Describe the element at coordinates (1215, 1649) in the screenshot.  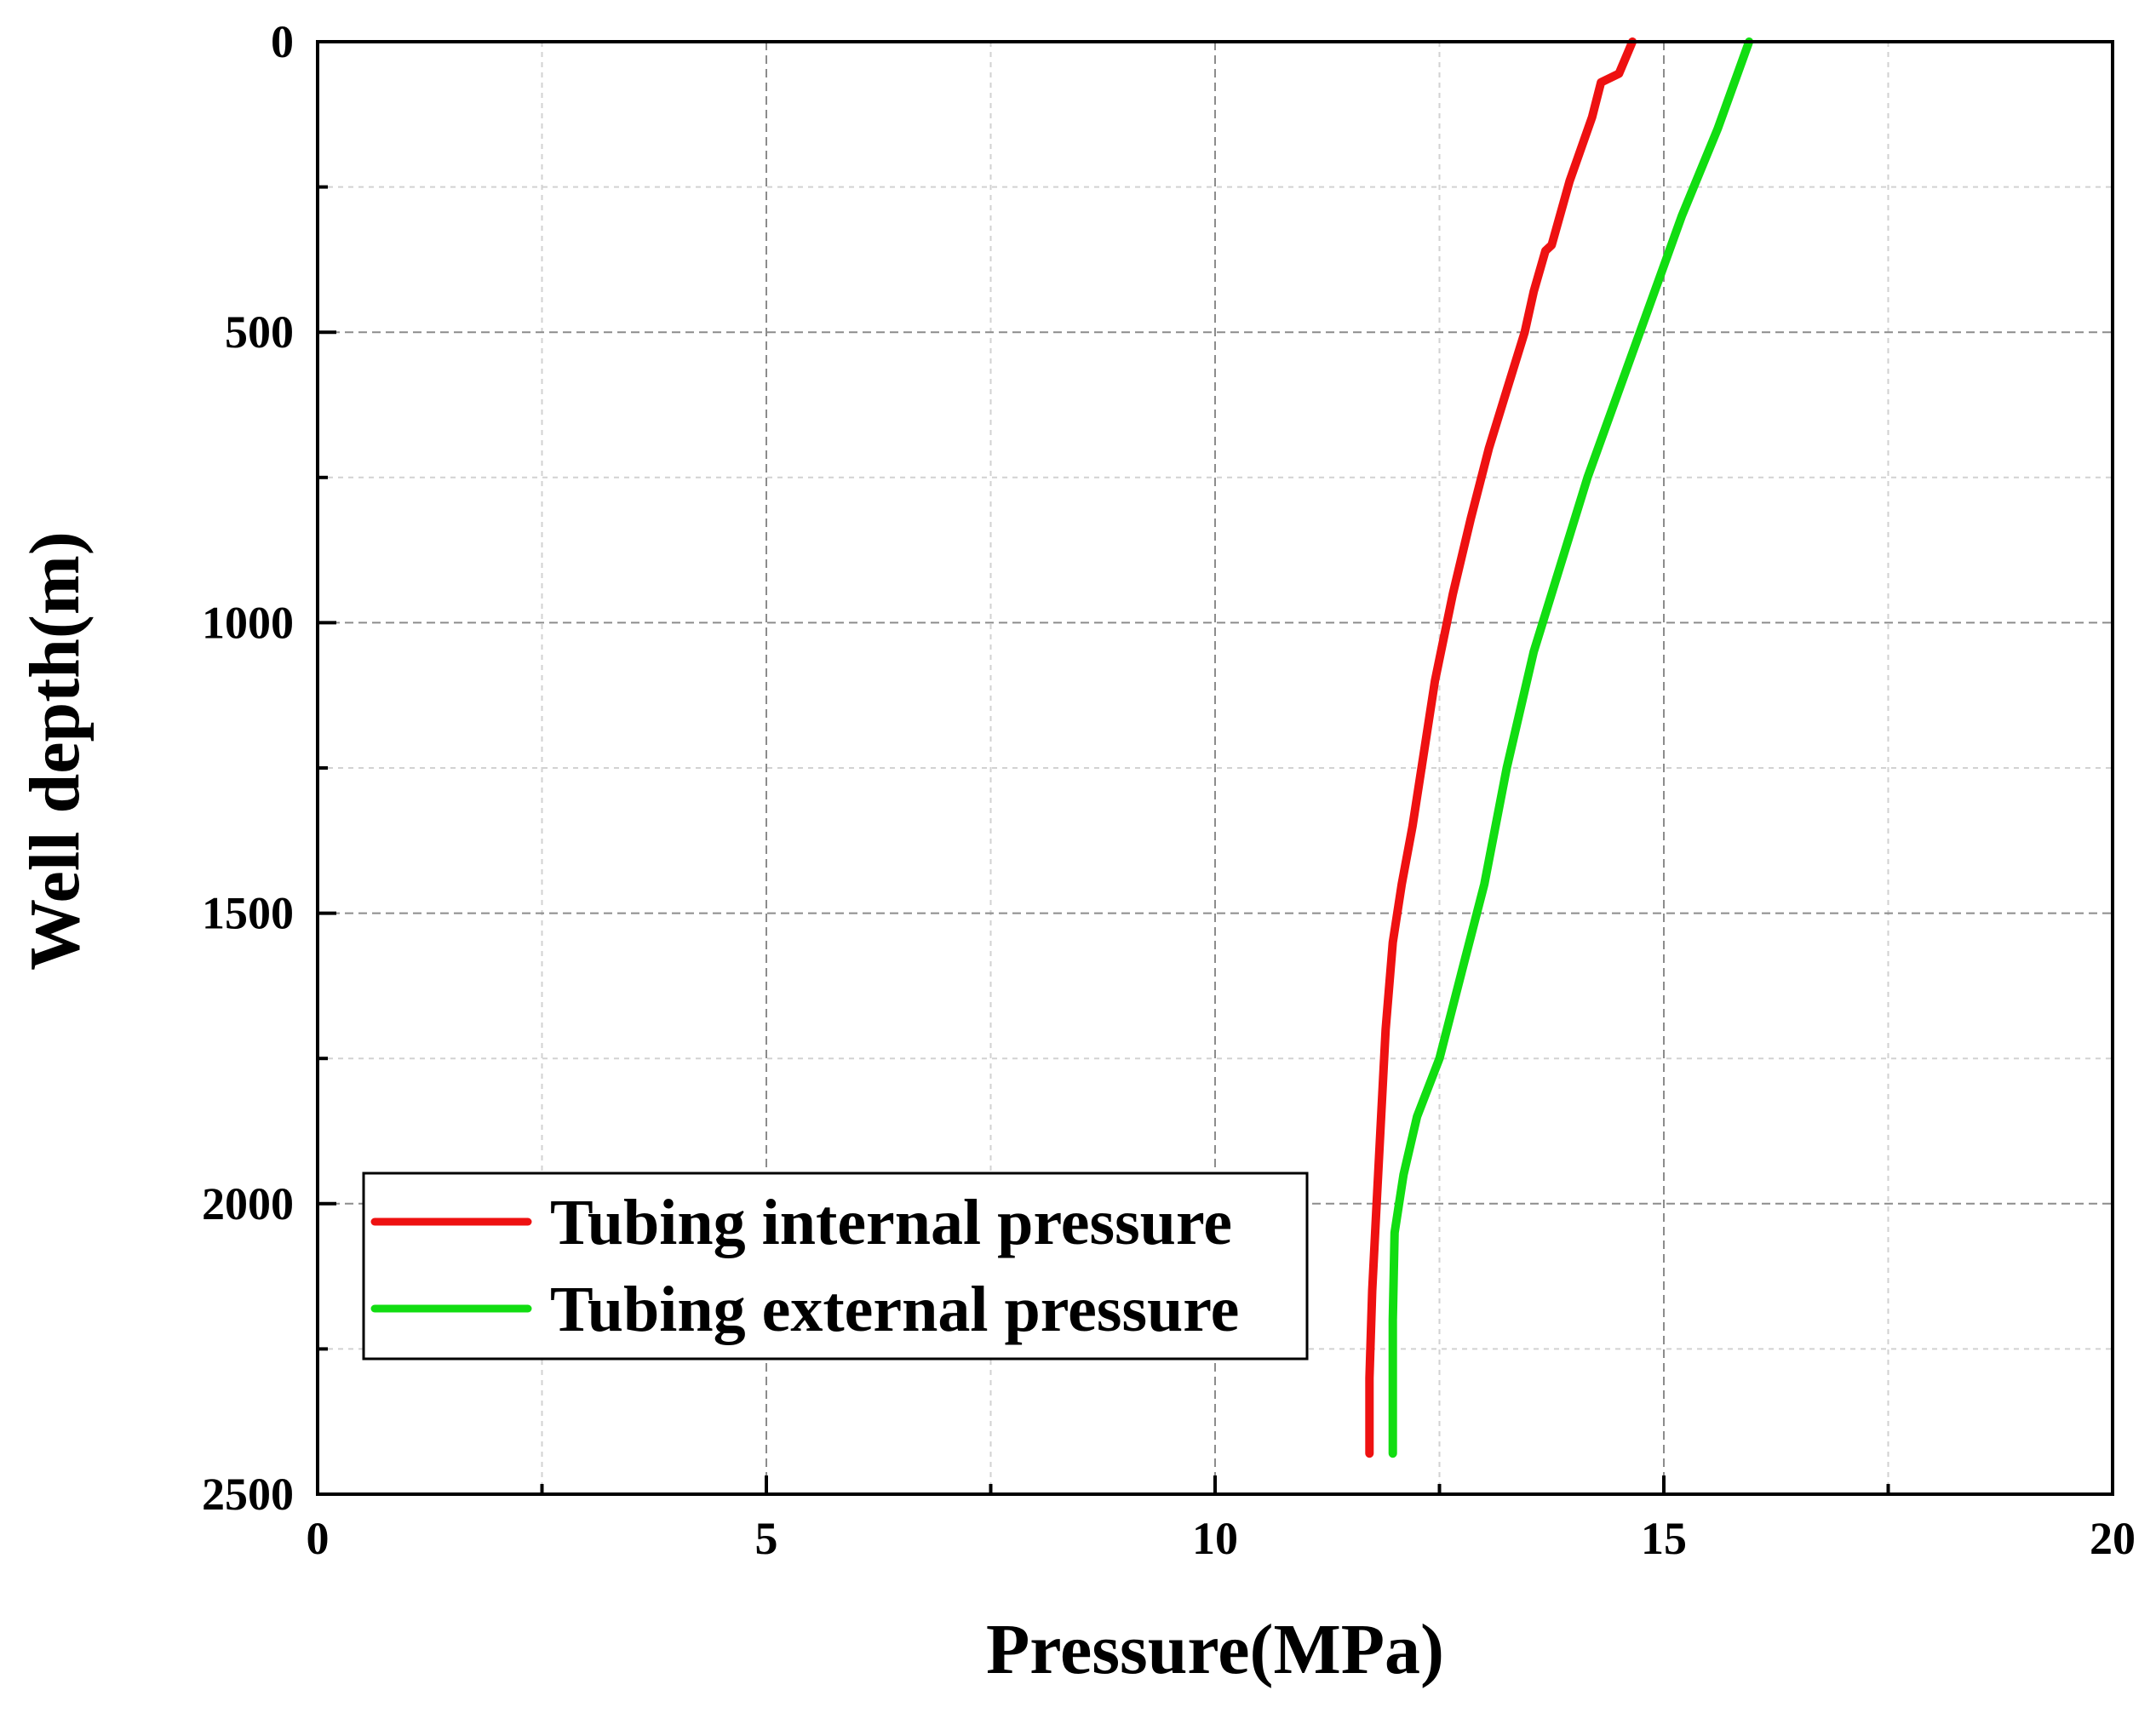
I see `x-axis-title: Pressure(MPa)` at that location.